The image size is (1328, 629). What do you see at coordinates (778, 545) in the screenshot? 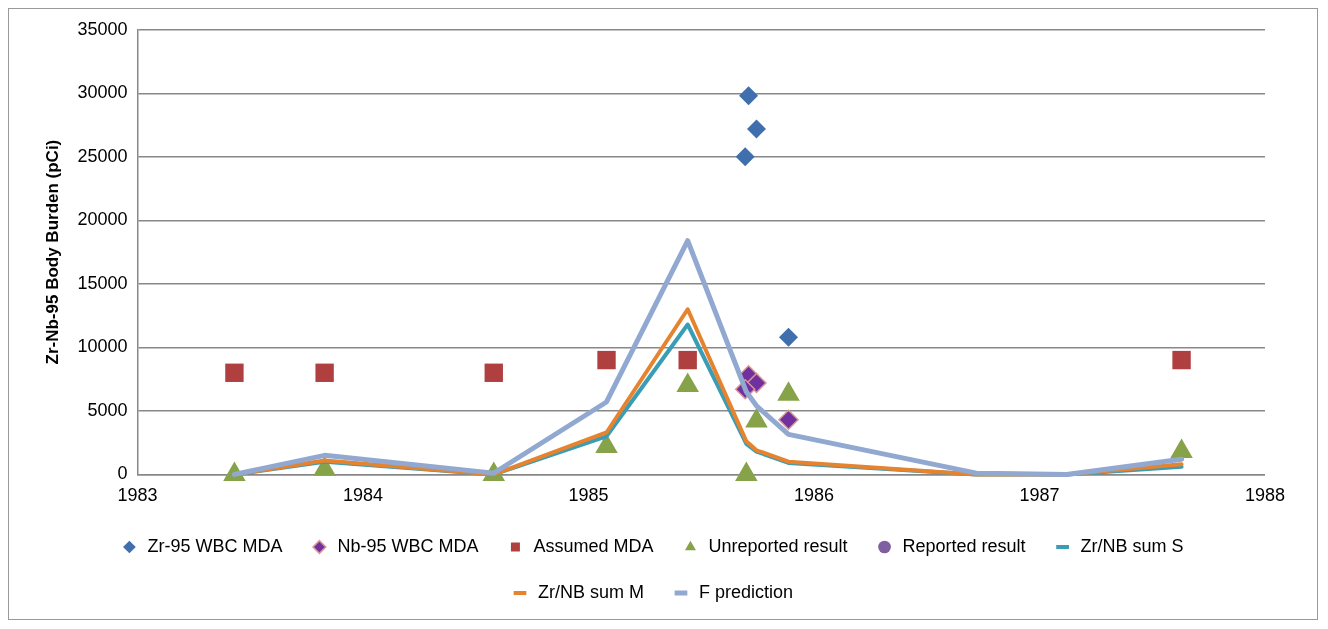
I see `legend-label: Unreported result` at bounding box center [778, 545].